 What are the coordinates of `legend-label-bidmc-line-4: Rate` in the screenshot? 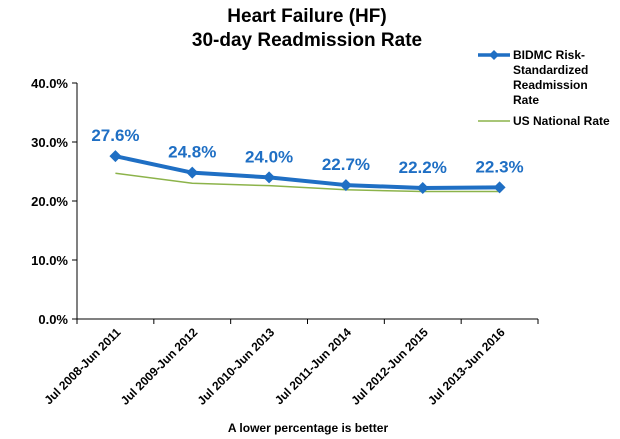 It's located at (526, 100).